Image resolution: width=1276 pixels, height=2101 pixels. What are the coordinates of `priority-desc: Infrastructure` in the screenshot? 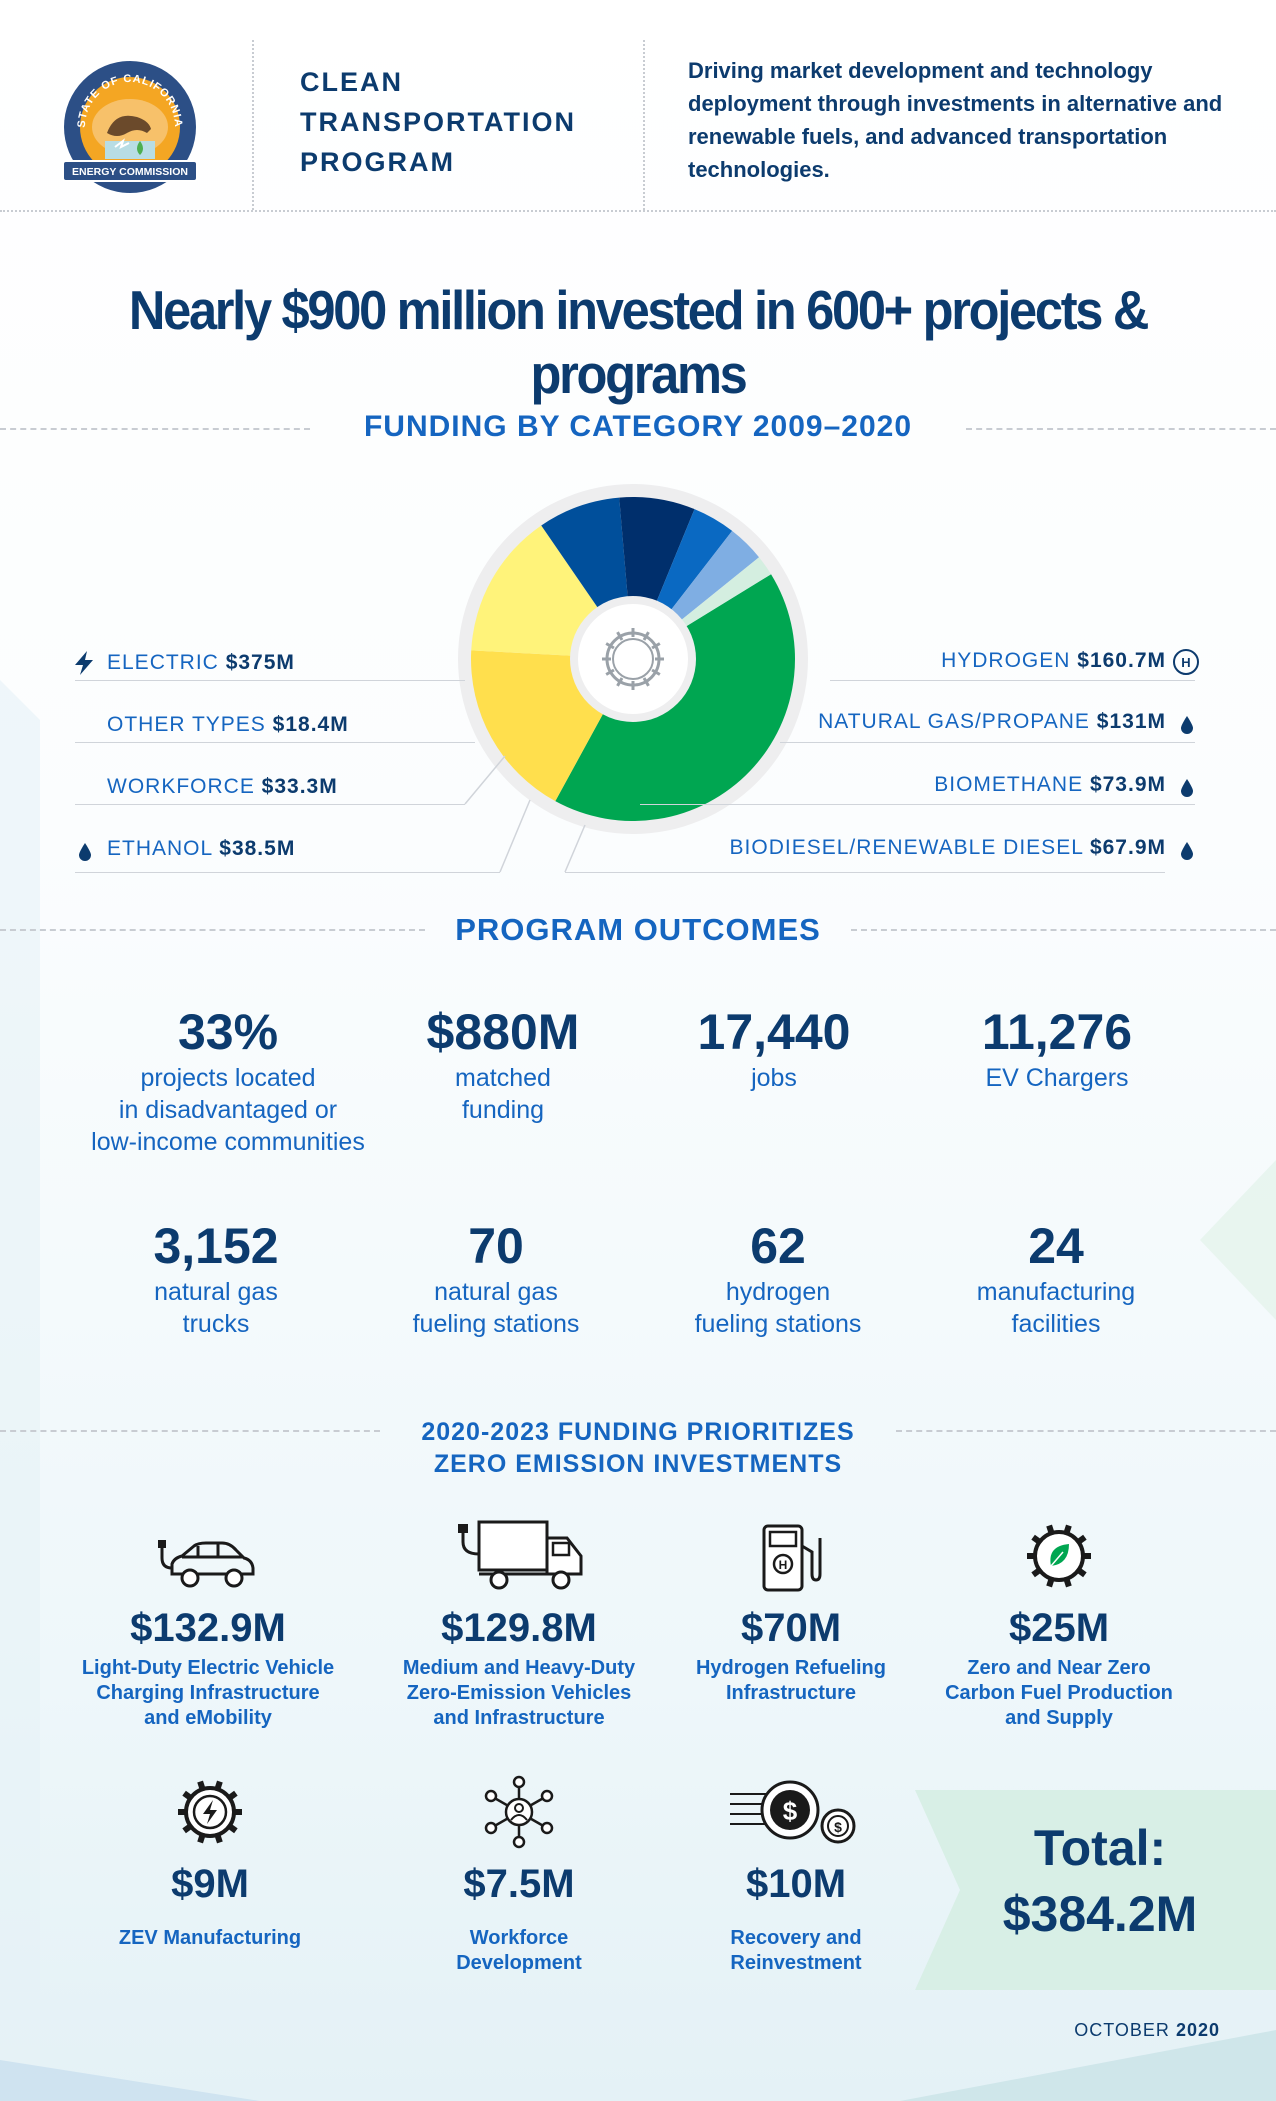 It's located at (791, 1693).